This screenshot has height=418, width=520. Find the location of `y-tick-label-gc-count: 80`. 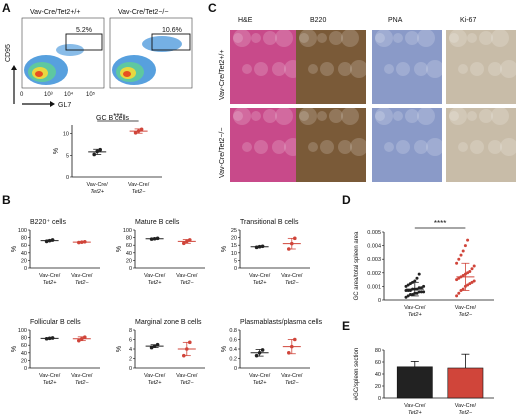

y-tick-label-gc-count: 80 is located at coordinates (378, 351).